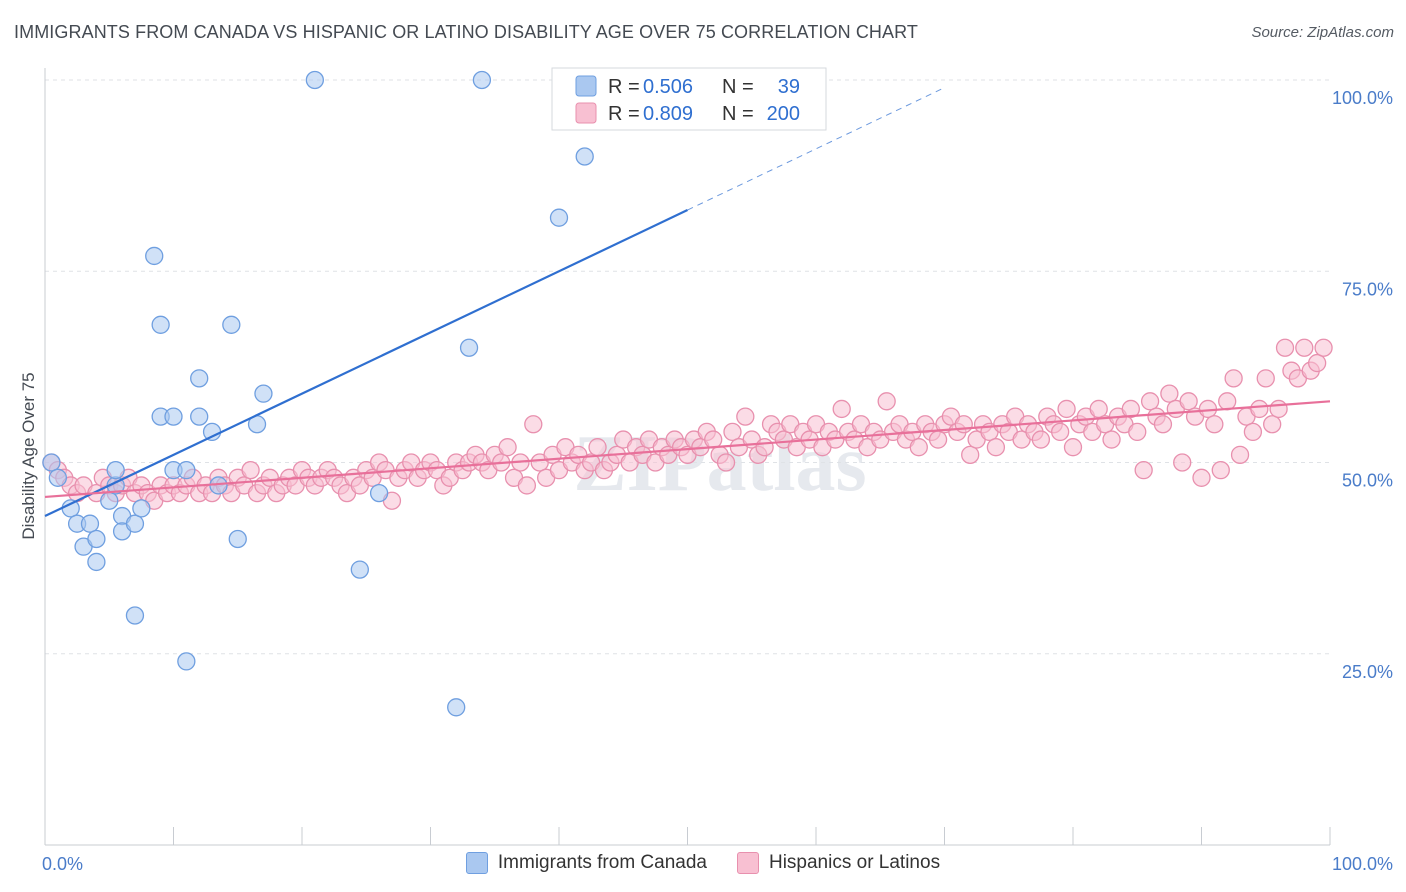 Image resolution: width=1406 pixels, height=892 pixels. What do you see at coordinates (1322, 32) in the screenshot?
I see `source-label: Source: ZipAtlas.com` at bounding box center [1322, 32].